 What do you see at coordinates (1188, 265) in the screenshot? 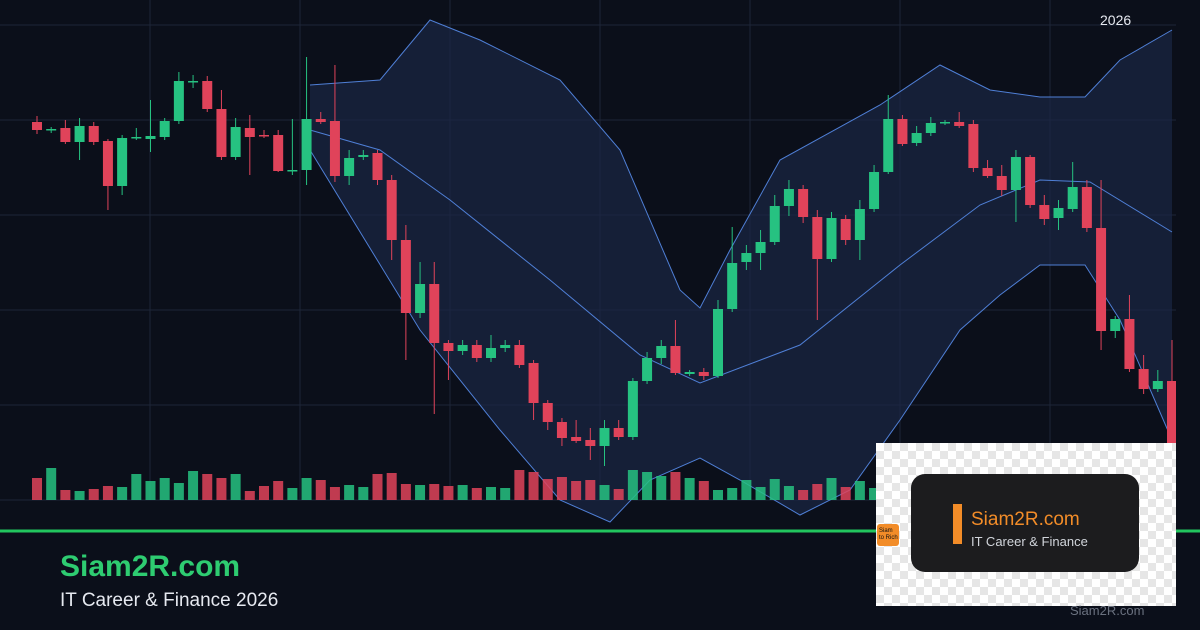
I see `edge` at bounding box center [1188, 265].